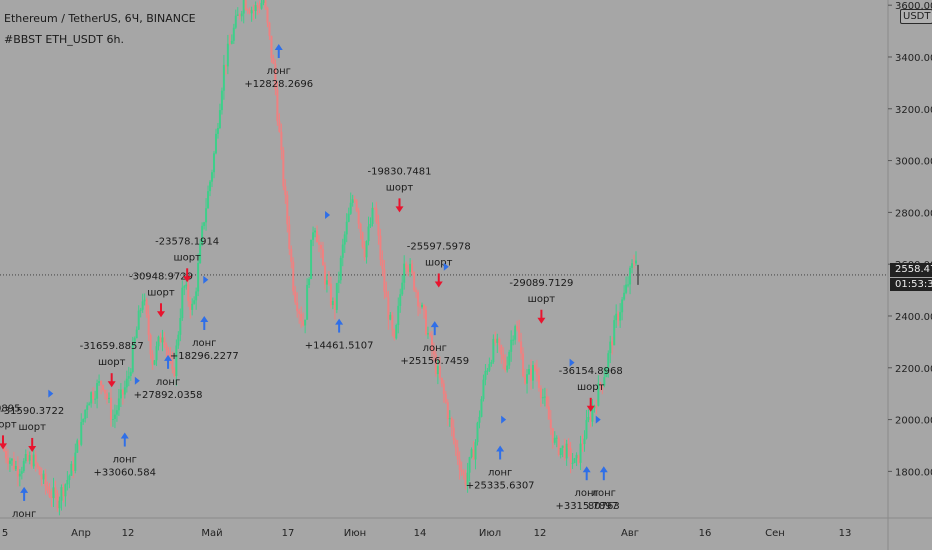 This screenshot has height=550, width=932. Describe the element at coordinates (168, 395) in the screenshot. I see `signal-label: +27892.0358` at that location.